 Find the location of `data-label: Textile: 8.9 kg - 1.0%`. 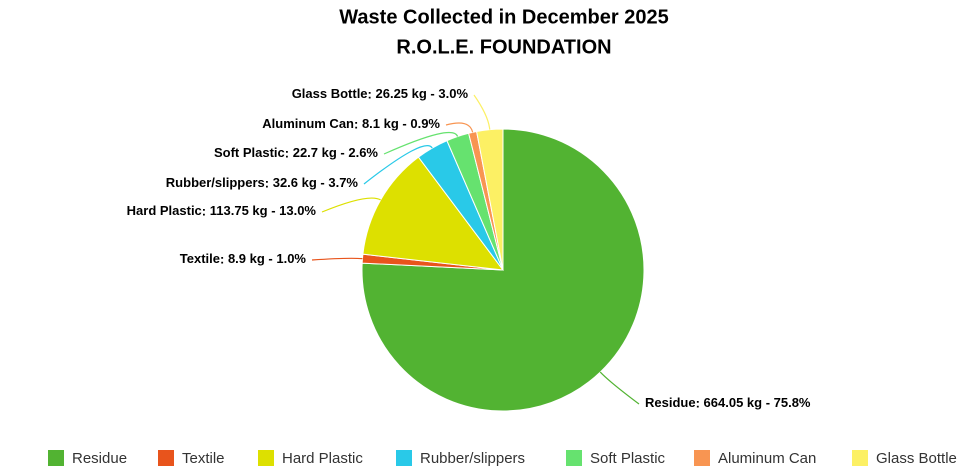

data-label: Textile: 8.9 kg - 1.0% is located at coordinates (243, 258).